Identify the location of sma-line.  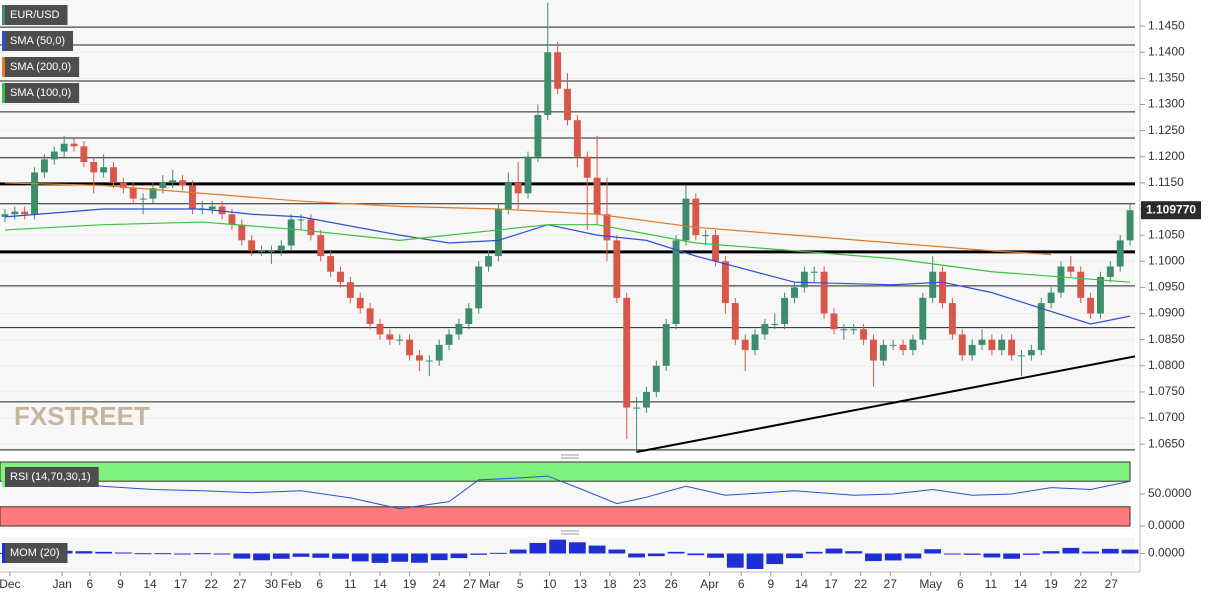
(567, 252).